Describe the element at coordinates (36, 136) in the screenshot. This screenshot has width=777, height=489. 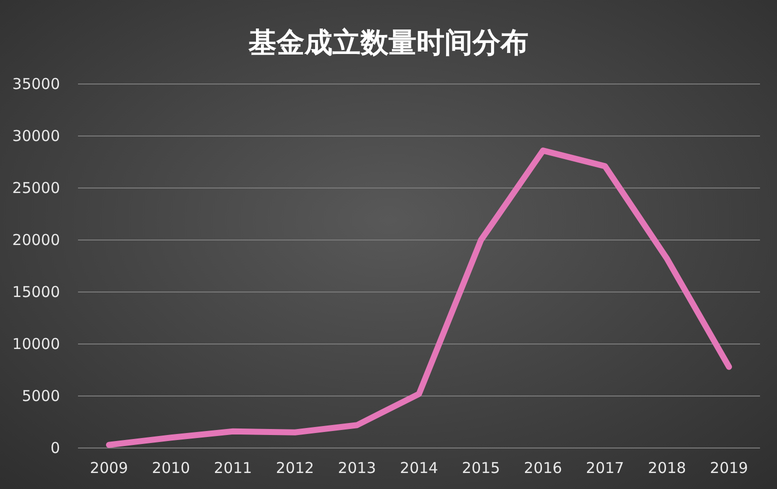
I see `y-tick-label: 30000` at that location.